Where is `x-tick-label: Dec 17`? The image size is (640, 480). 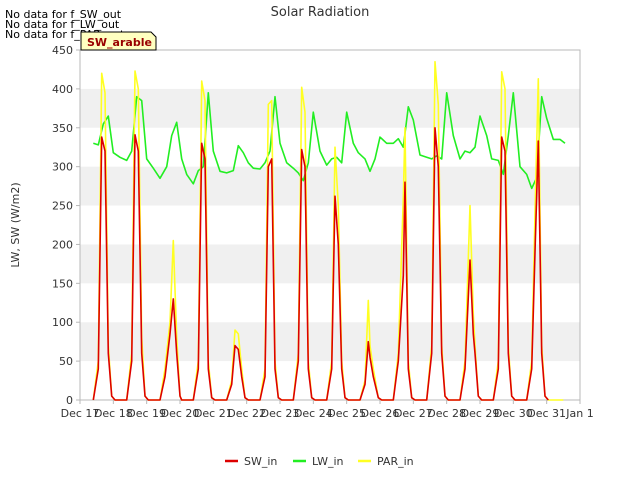 x-tick-label: Dec 17 is located at coordinates (80, 413).